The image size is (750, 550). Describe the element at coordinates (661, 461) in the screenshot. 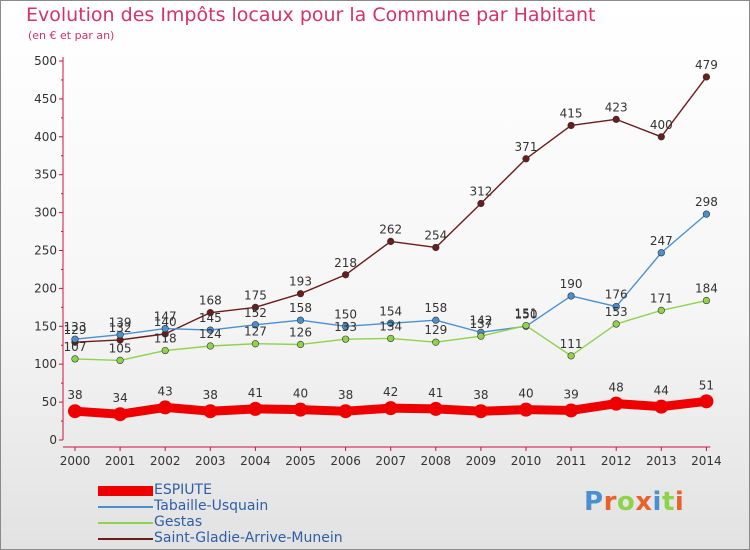

I see `x-tick-label: 2013` at that location.